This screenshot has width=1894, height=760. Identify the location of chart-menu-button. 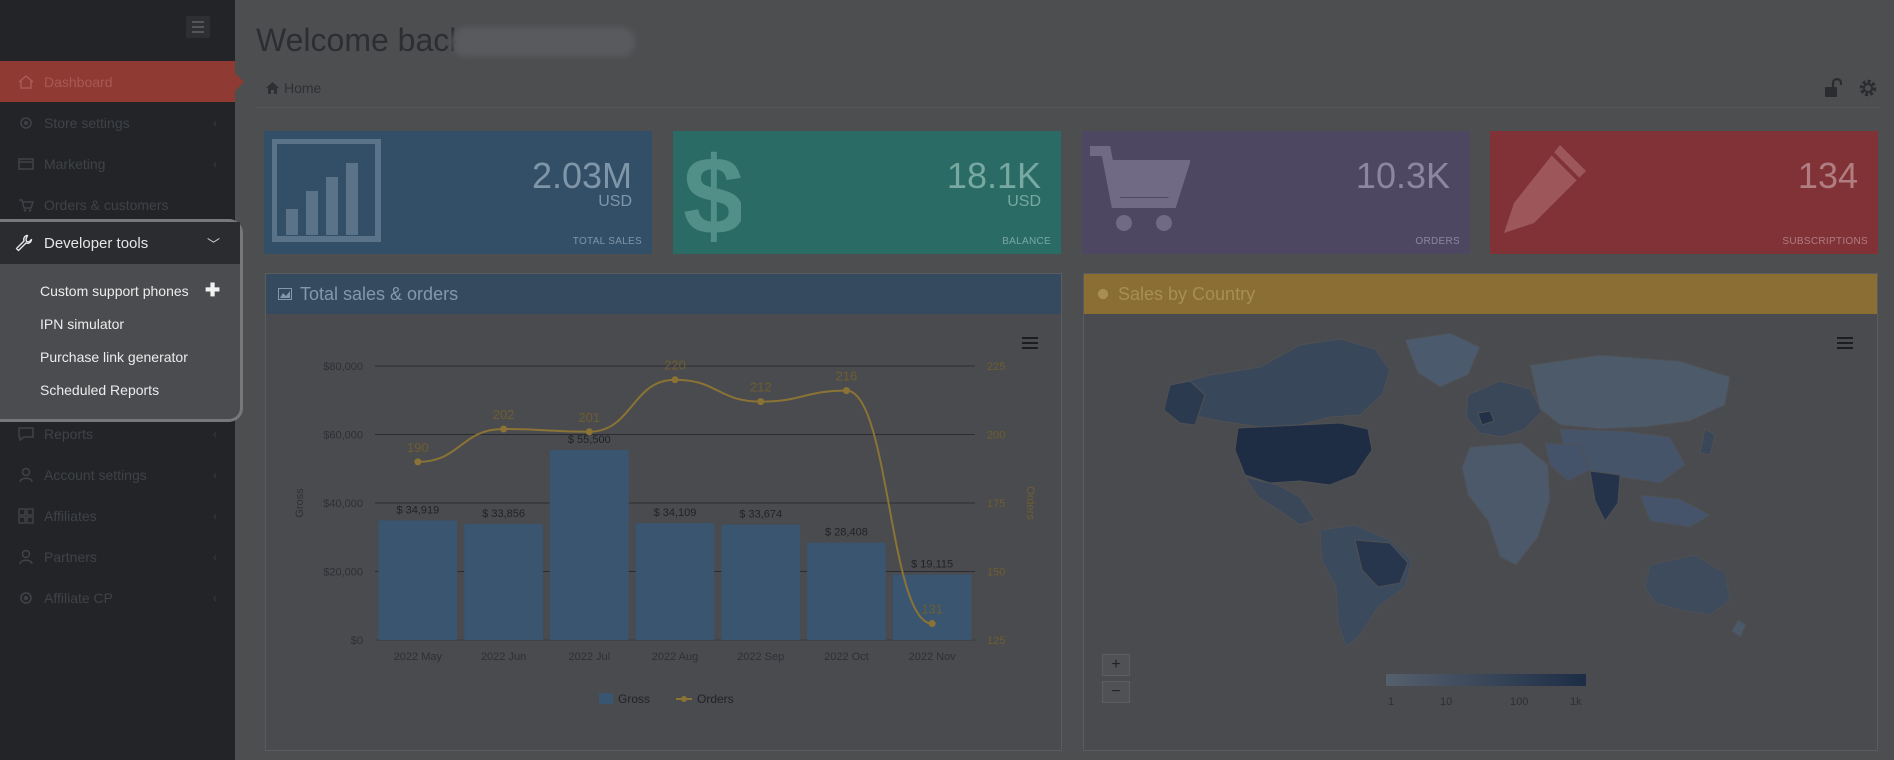
(1030, 344).